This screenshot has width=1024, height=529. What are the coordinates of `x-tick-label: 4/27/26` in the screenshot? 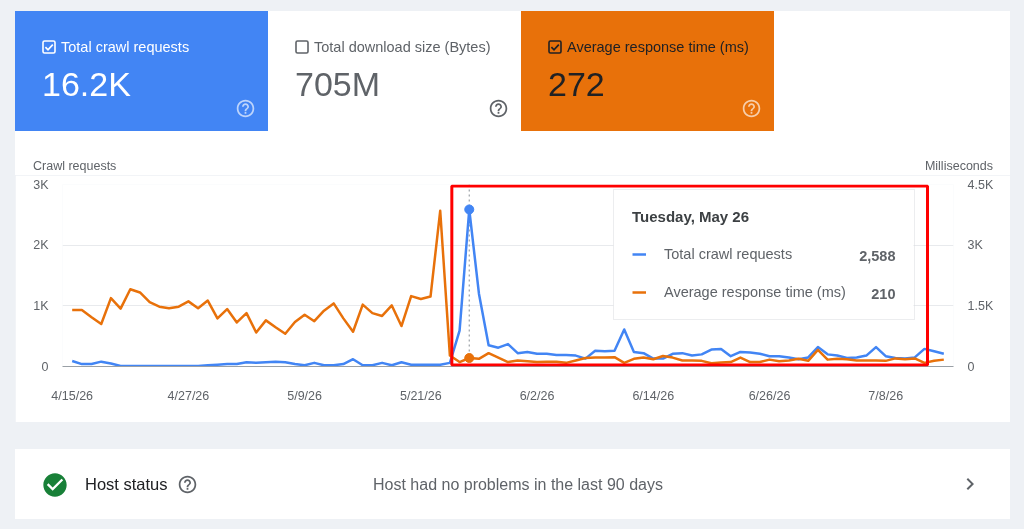 It's located at (188, 395).